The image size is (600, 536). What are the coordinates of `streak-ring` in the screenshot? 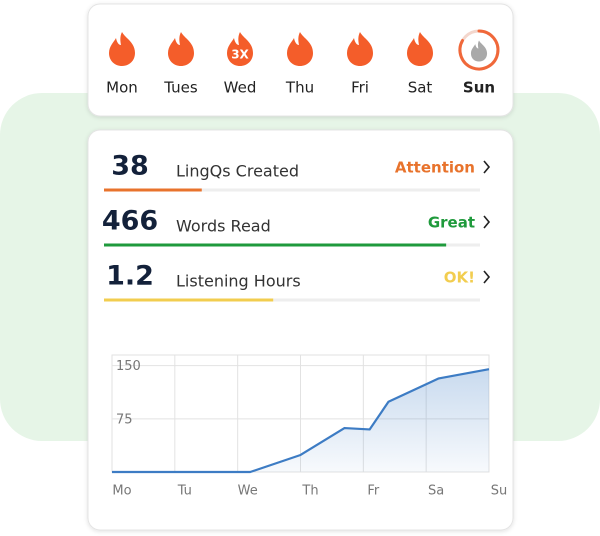 It's located at (479, 50).